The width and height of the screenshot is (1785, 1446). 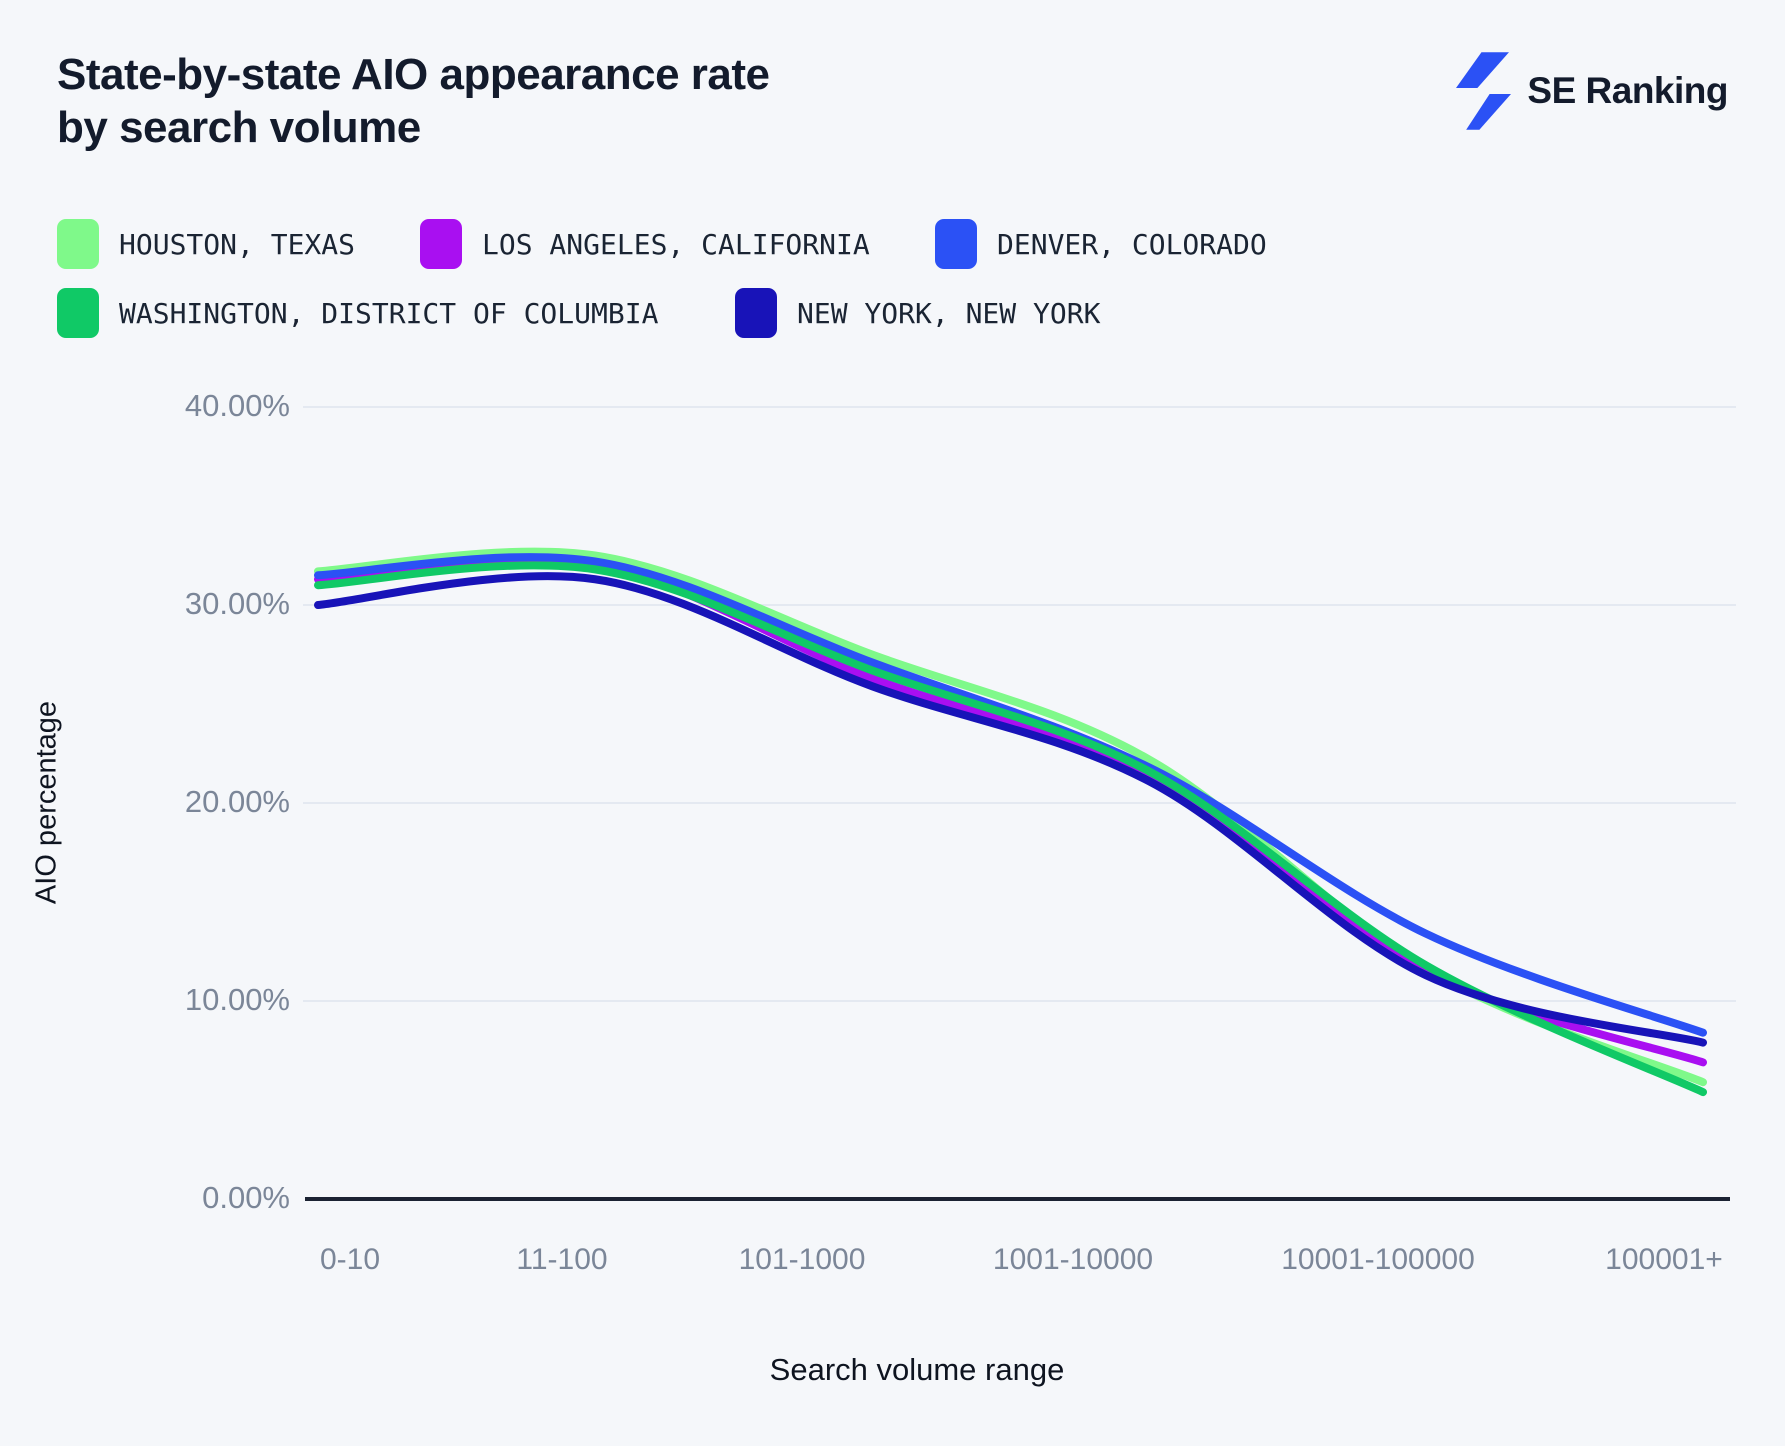 What do you see at coordinates (237, 603) in the screenshot?
I see `y-tick-label: 30.00%` at bounding box center [237, 603].